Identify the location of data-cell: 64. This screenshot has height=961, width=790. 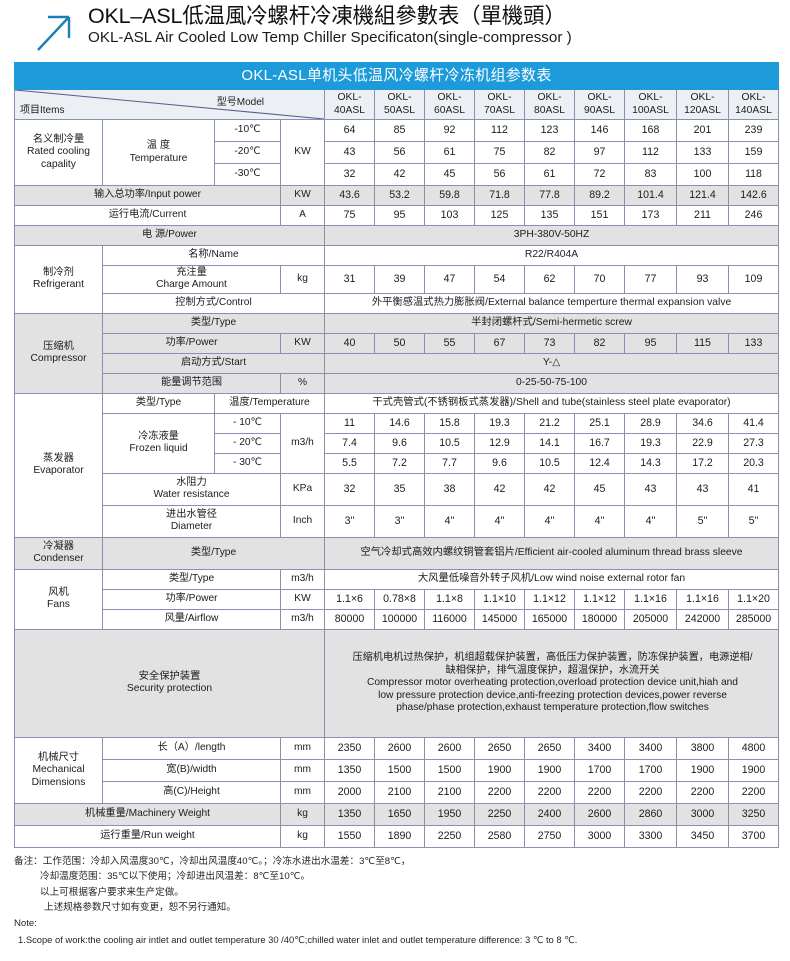
(349, 130).